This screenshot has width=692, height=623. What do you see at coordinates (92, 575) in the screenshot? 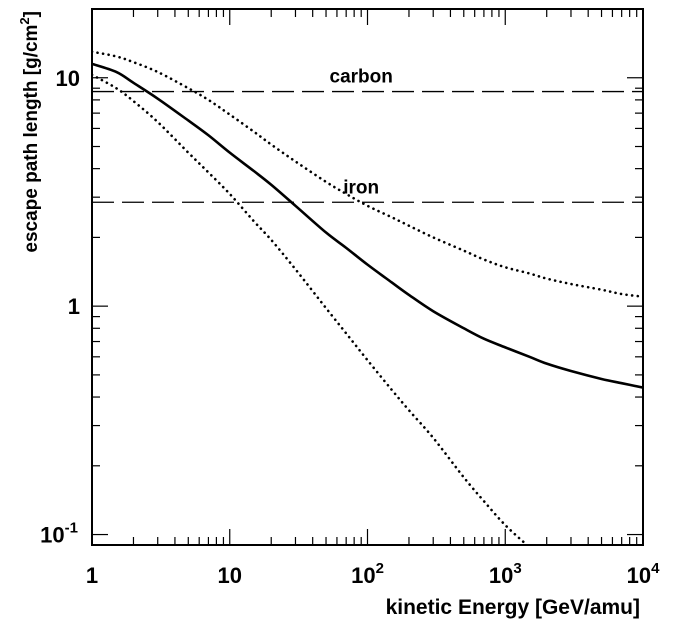
I see `x-tick-label: 1` at bounding box center [92, 575].